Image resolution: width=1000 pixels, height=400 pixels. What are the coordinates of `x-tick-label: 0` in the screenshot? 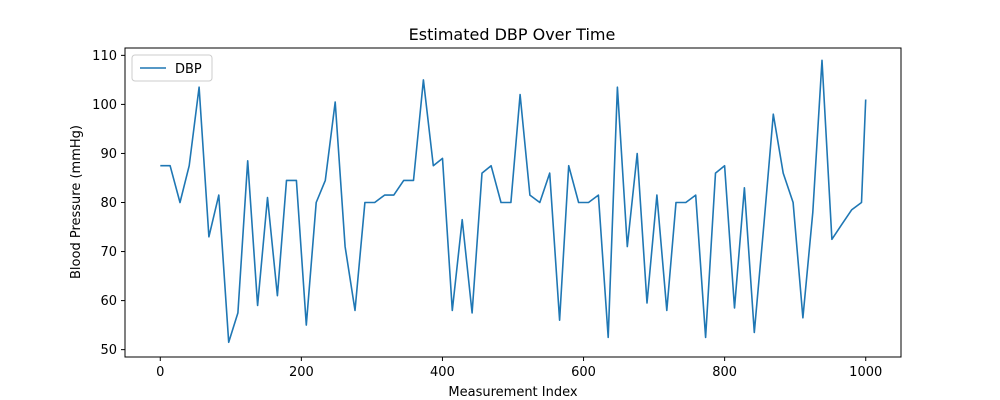 It's located at (160, 372).